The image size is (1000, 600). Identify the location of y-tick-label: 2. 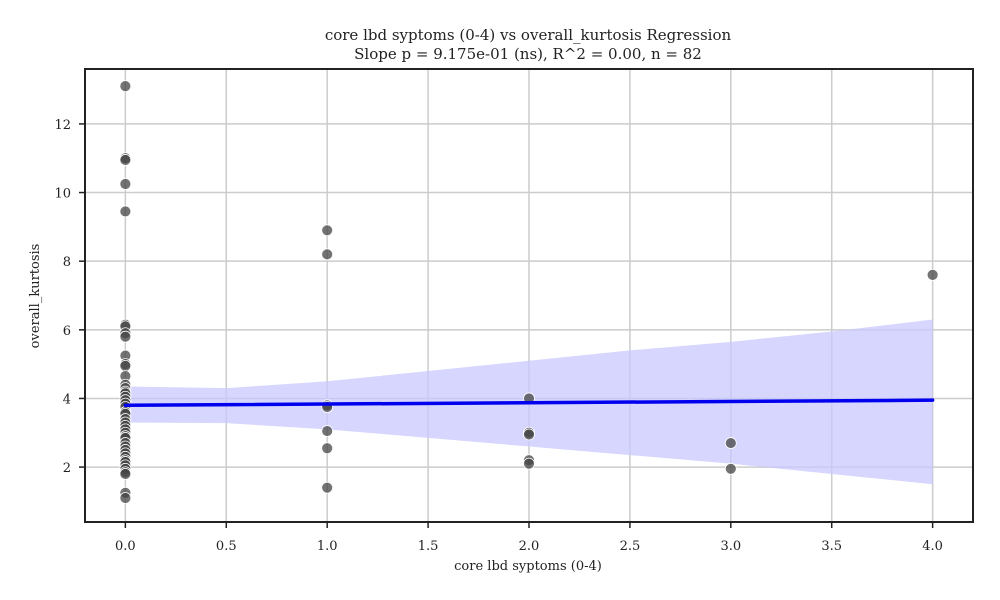
(67, 468).